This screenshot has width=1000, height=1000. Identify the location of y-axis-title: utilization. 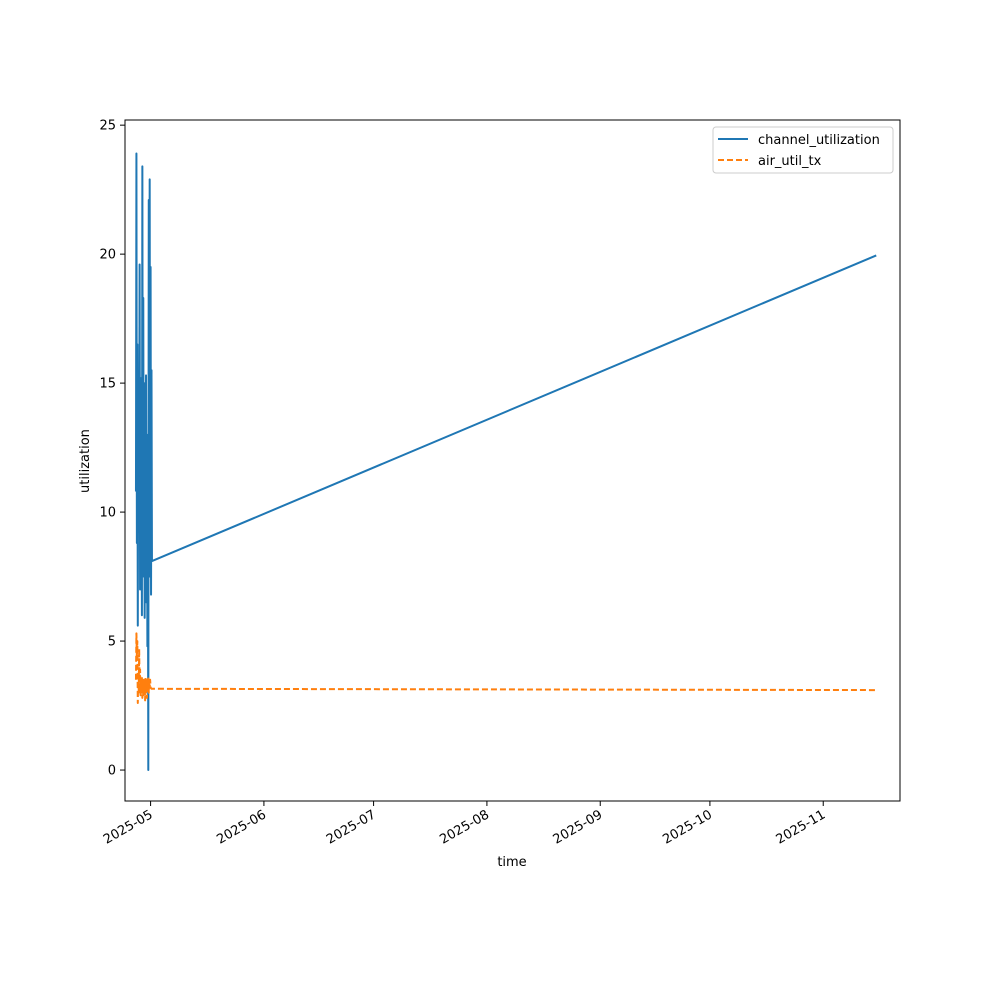
(85, 461).